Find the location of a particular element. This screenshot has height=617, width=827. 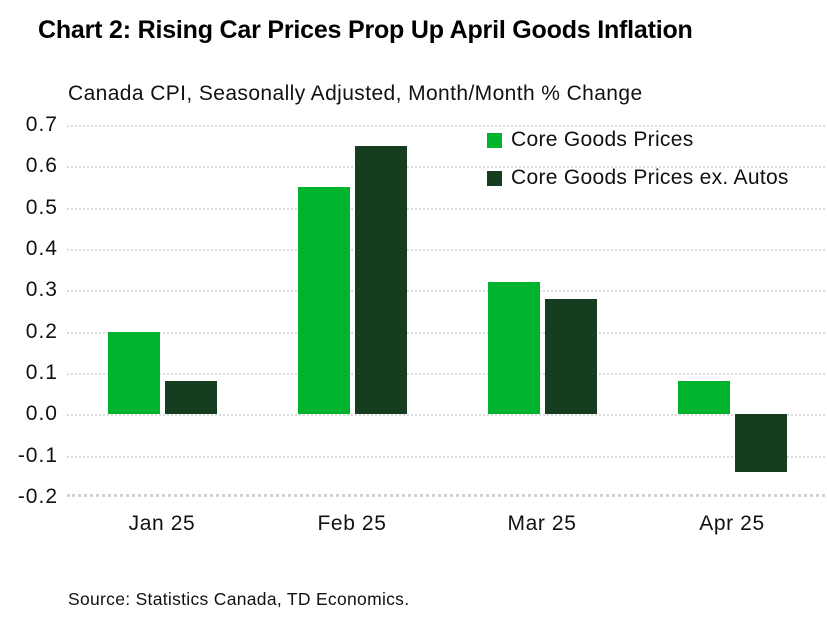

y-tick-label: 0.2 is located at coordinates (41, 331).